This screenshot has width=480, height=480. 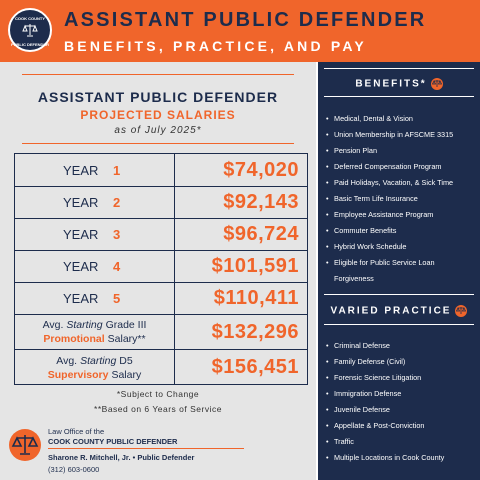 I want to click on footer-office: Law Office of the, so click(x=76, y=431).